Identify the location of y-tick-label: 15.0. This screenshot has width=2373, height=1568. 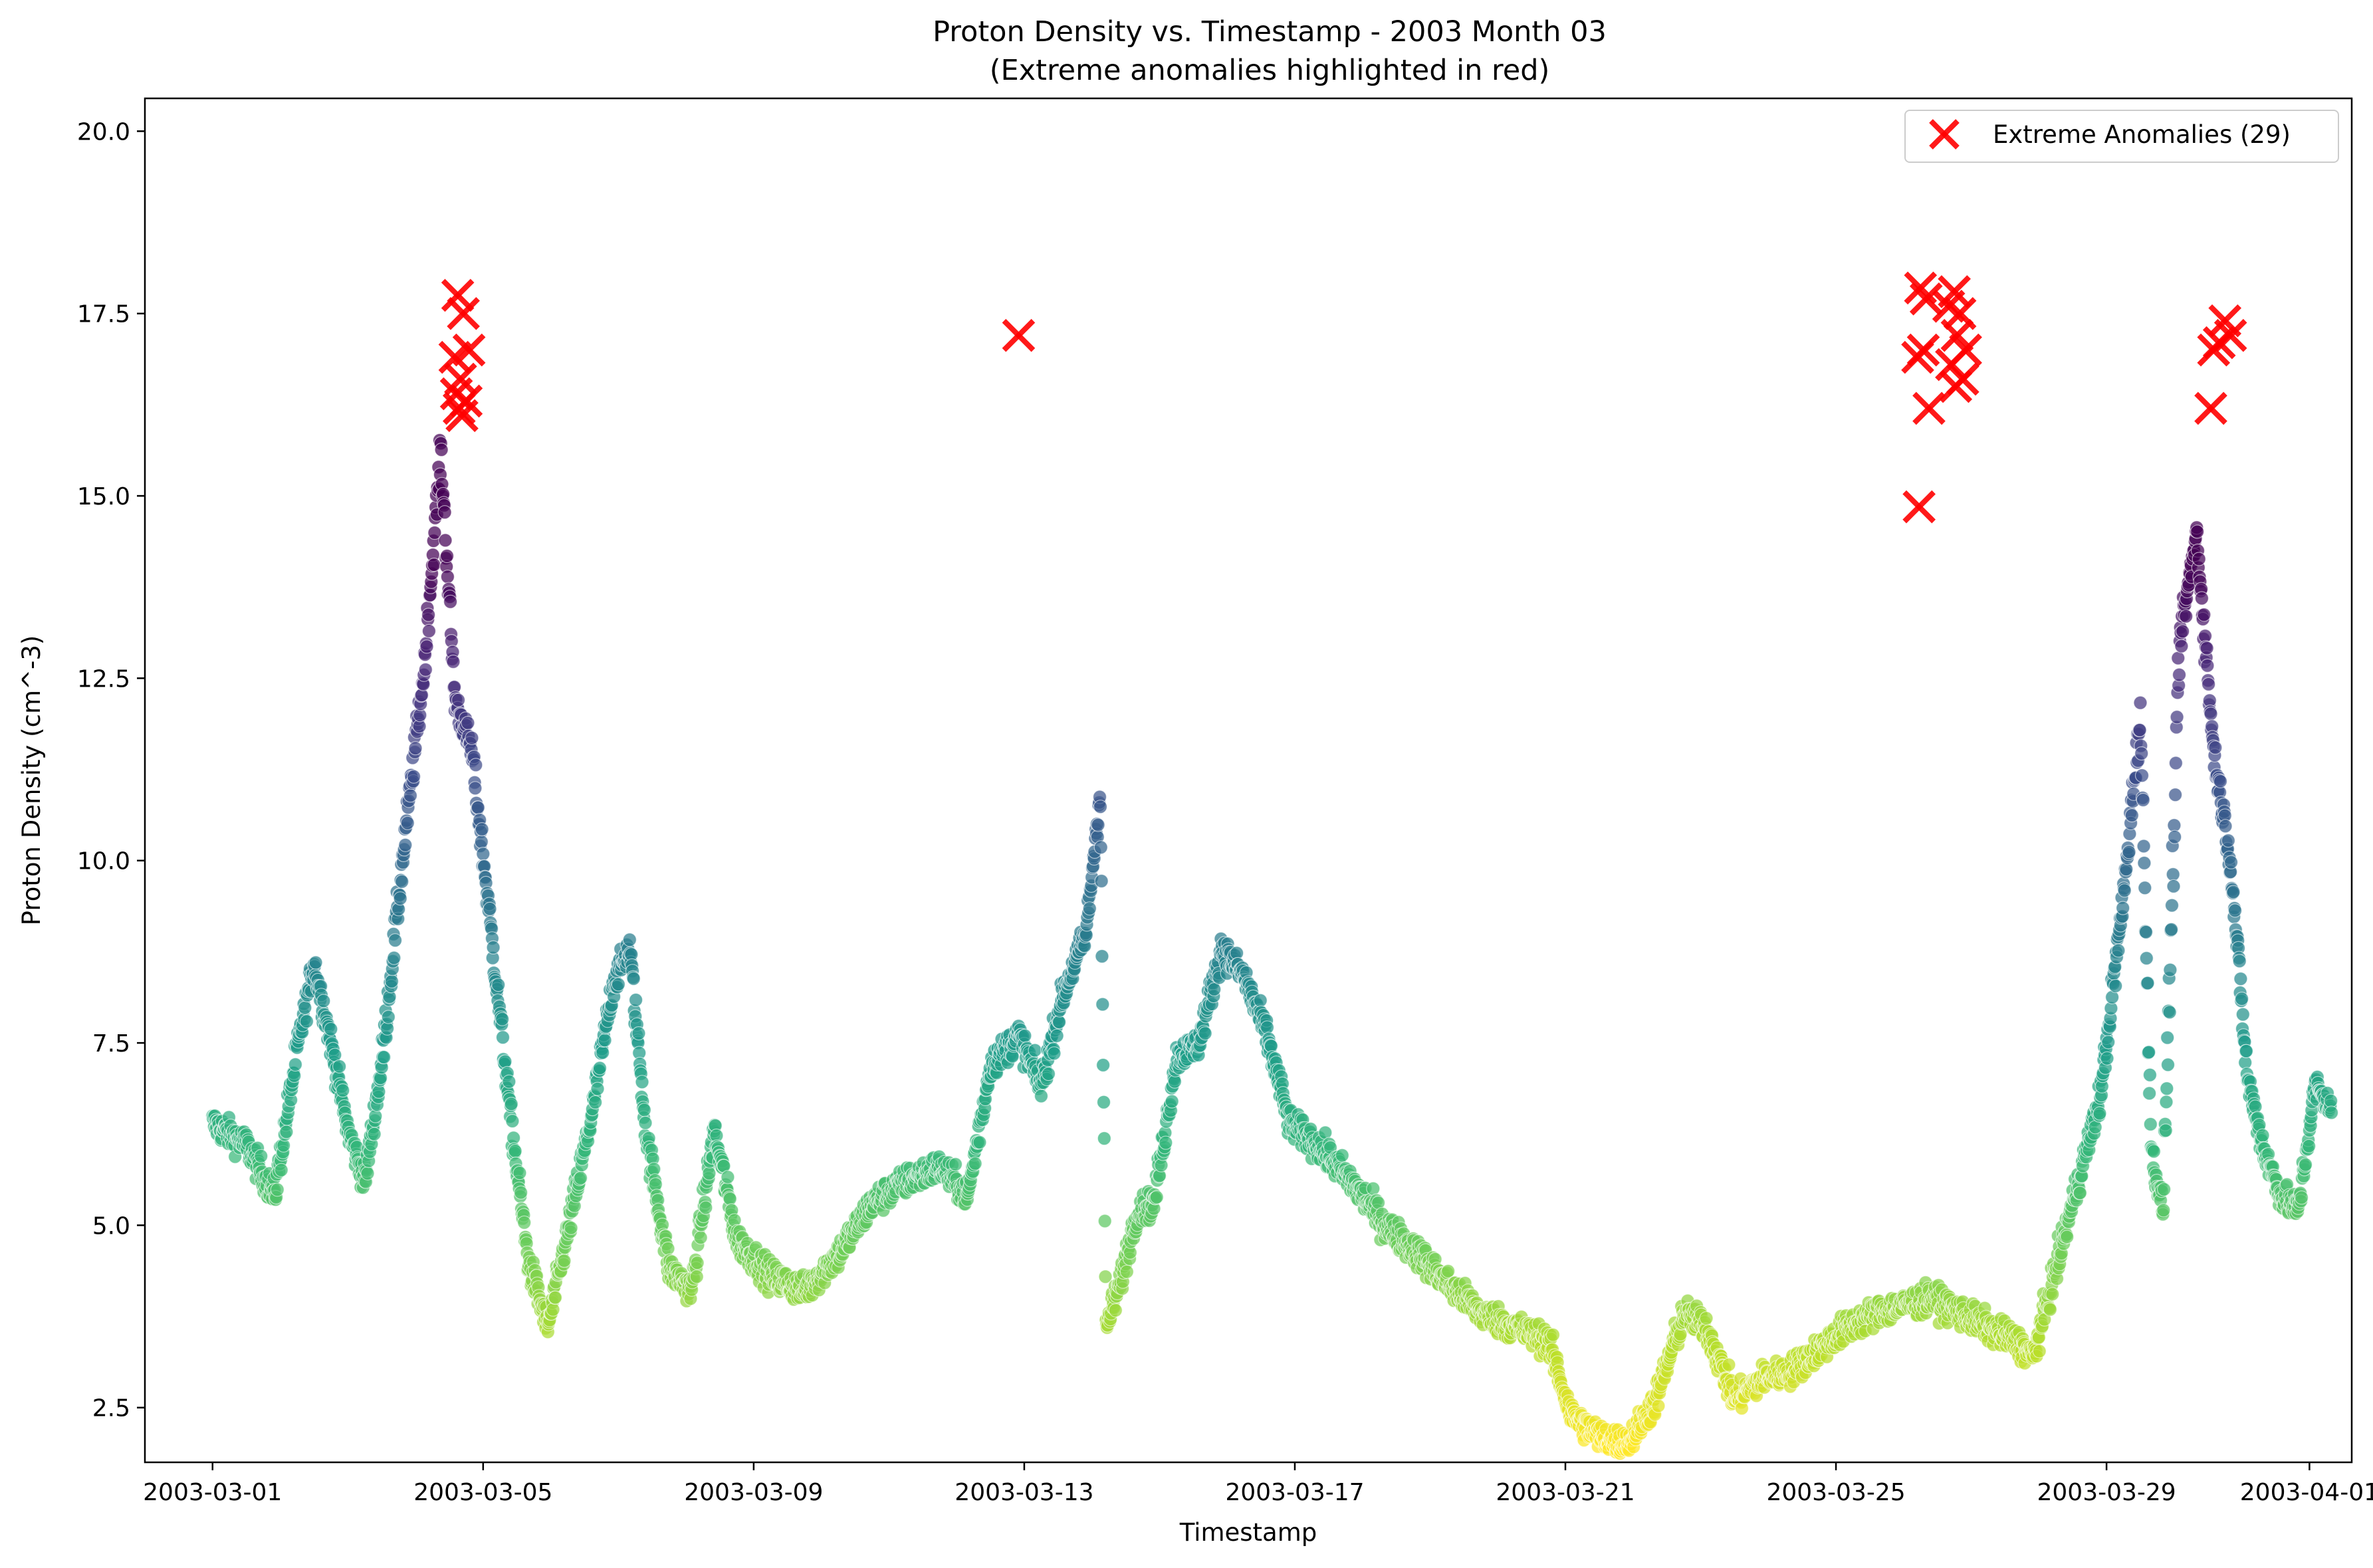
(103, 496).